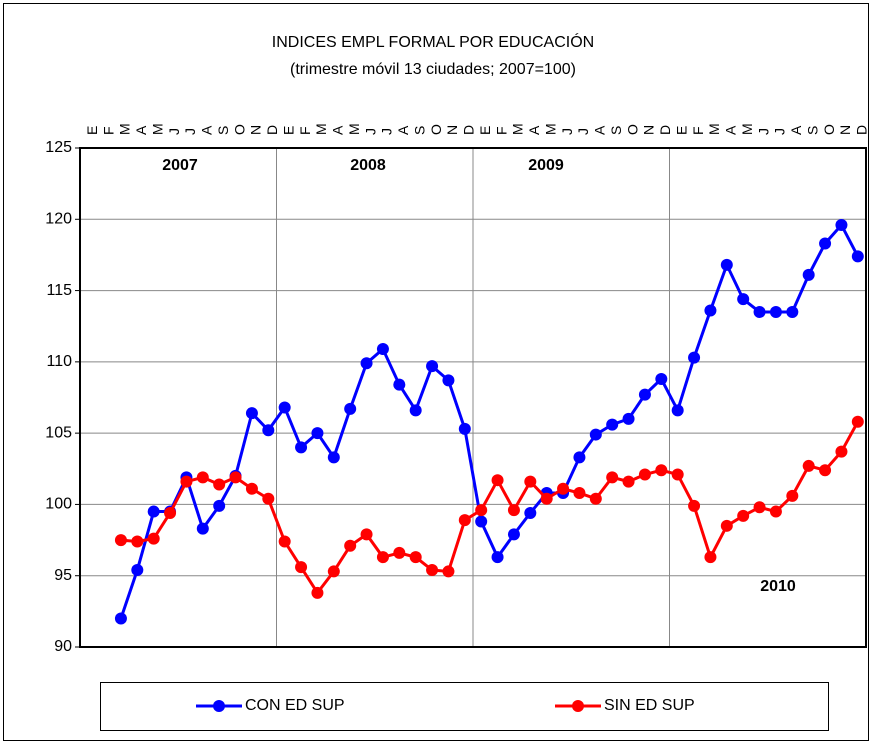 This screenshot has height=749, width=872. I want to click on y-tick-label: 105, so click(58, 432).